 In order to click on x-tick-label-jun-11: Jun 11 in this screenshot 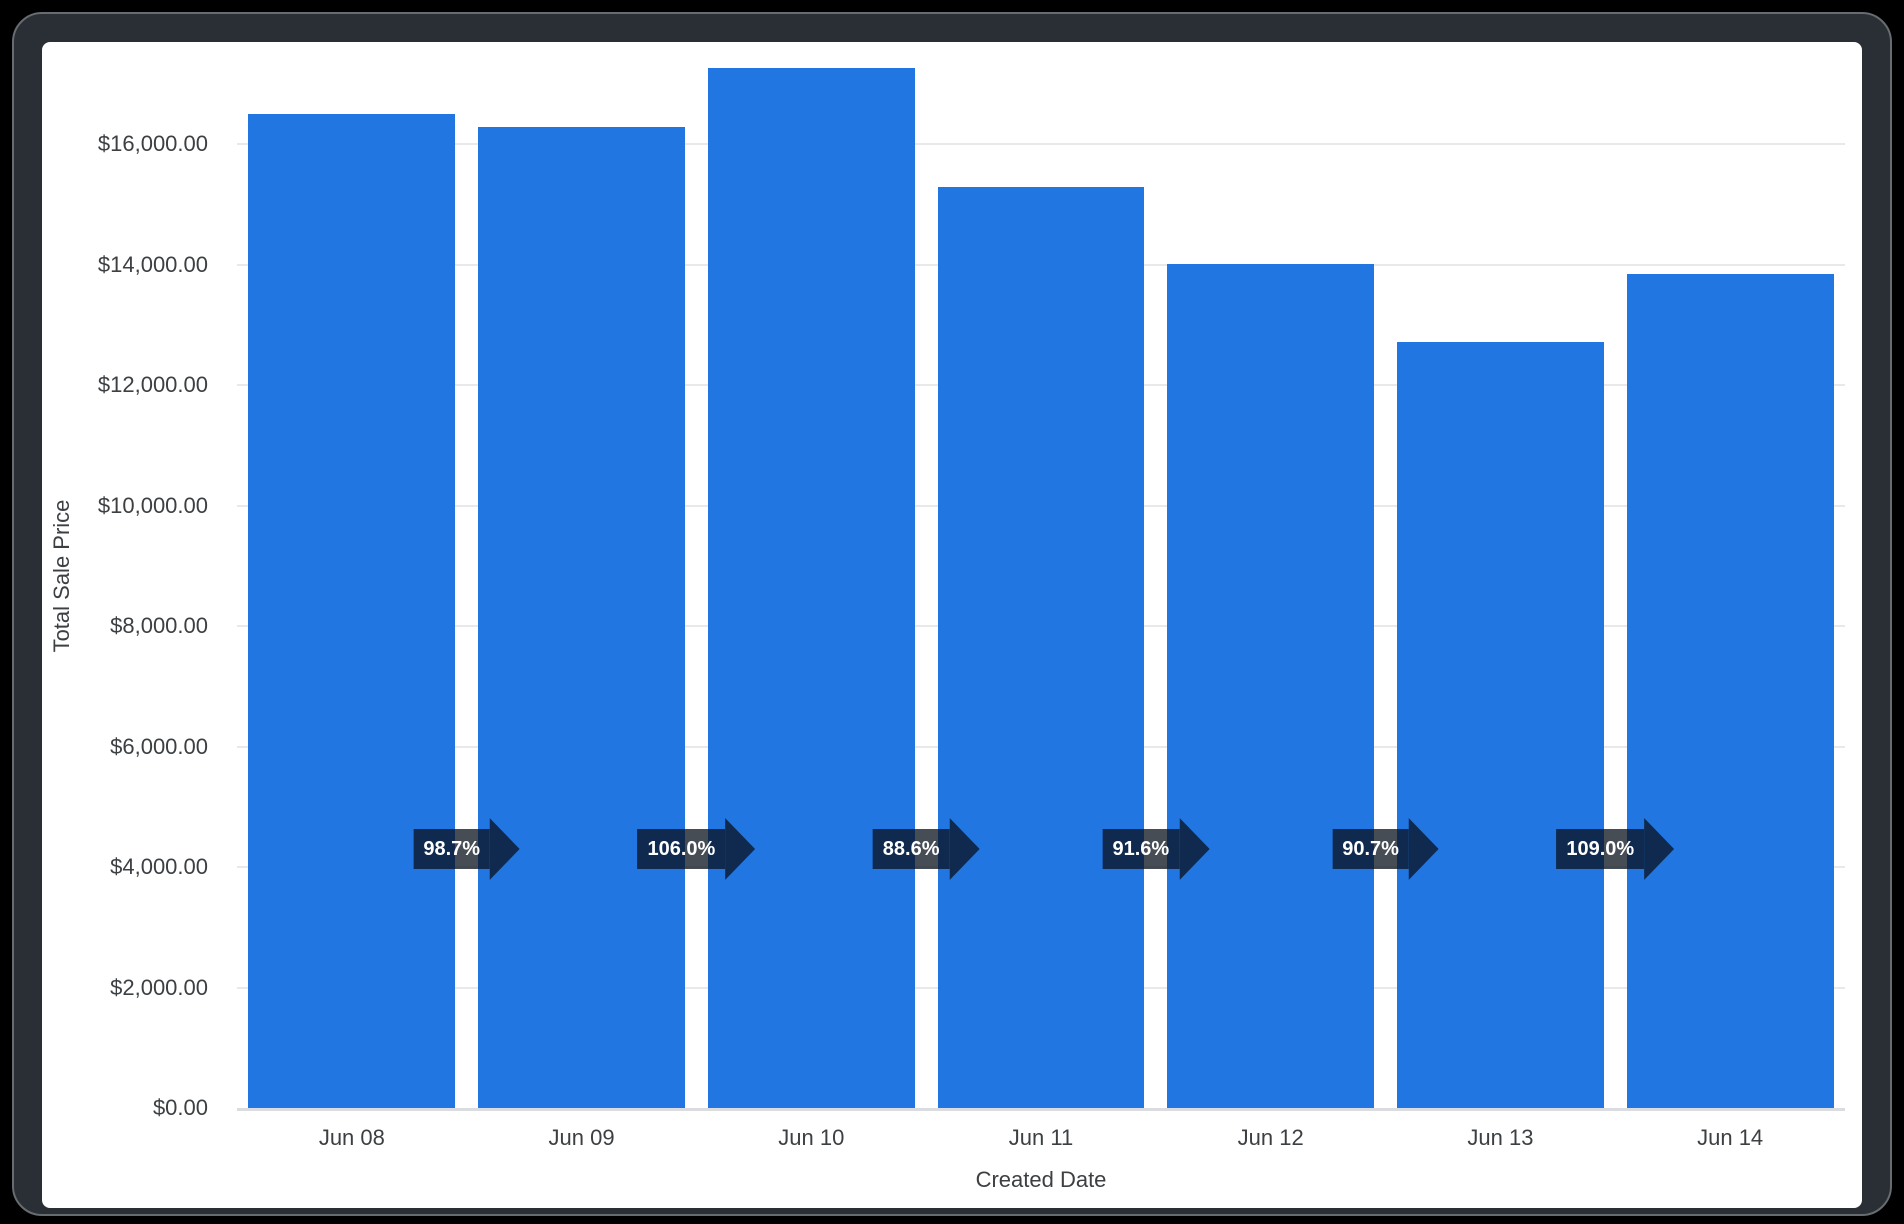, I will do `click(1041, 1137)`.